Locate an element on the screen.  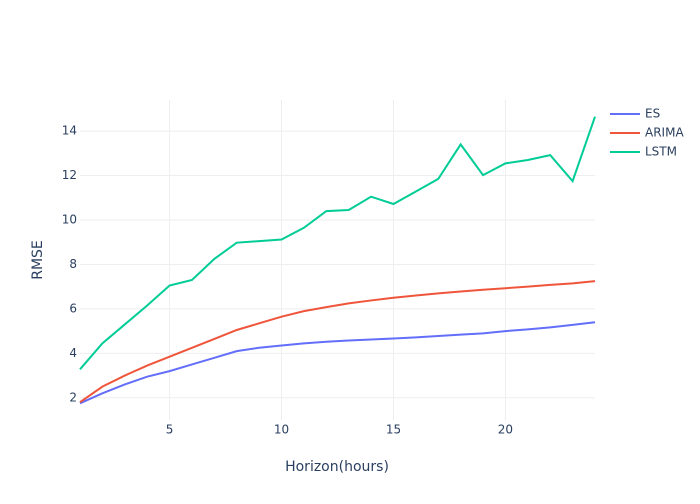
y-tick-label: 8 is located at coordinates (73, 264).